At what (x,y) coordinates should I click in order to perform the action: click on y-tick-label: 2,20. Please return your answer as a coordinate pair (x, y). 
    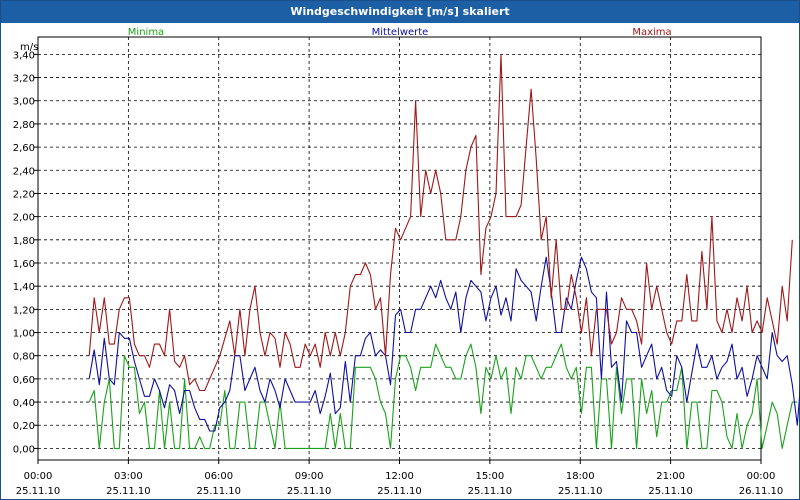
    Looking at the image, I should click on (24, 194).